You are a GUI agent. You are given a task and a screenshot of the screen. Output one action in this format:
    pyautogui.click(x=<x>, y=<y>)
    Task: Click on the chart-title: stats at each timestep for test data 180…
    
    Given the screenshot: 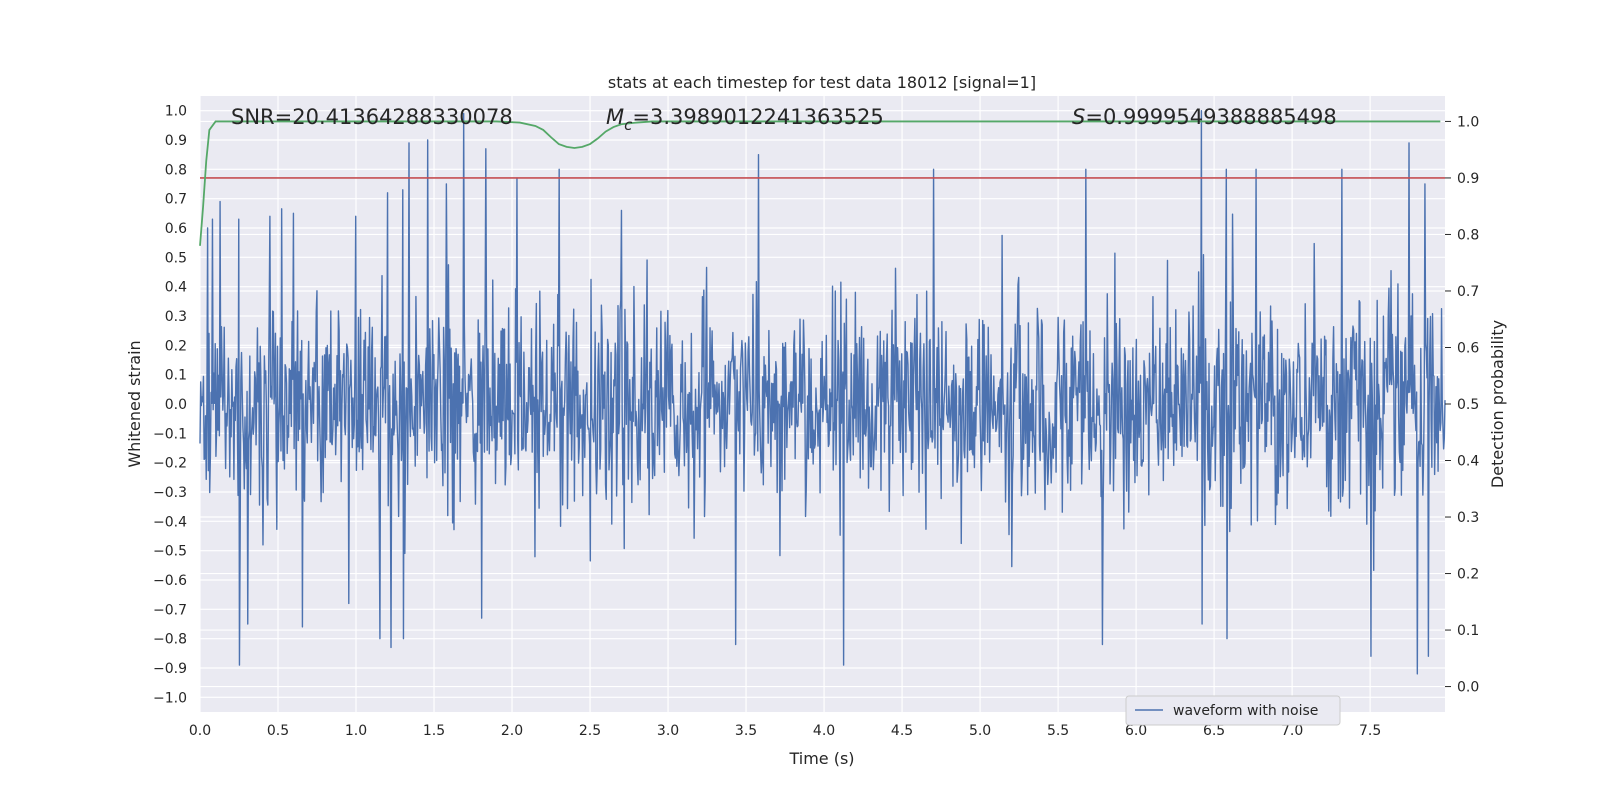 What is the action you would take?
    pyautogui.click(x=822, y=82)
    